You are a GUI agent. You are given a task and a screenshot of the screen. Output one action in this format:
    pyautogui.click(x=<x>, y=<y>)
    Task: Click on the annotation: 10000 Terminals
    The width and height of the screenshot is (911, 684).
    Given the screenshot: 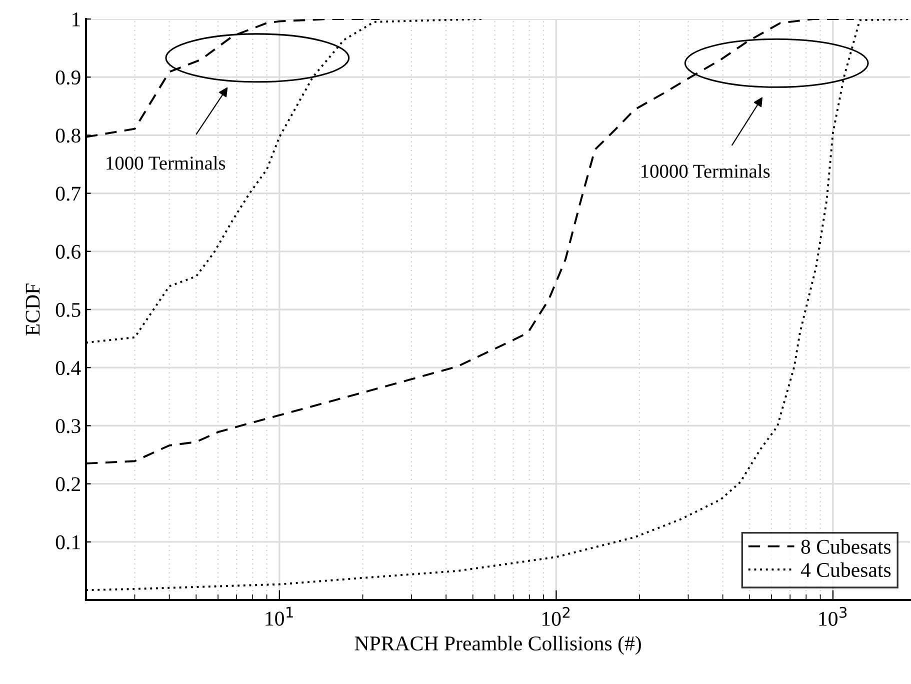 What is the action you would take?
    pyautogui.click(x=706, y=171)
    